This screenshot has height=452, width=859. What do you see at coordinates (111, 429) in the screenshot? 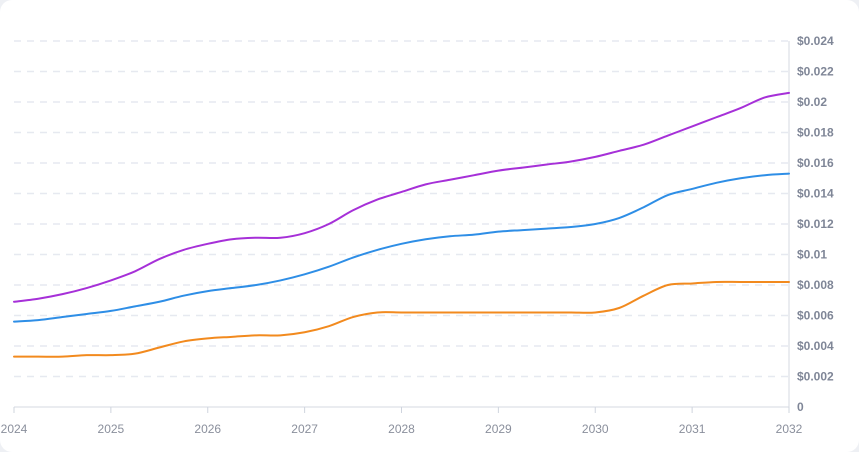
I see `x-tick-label: 2025` at bounding box center [111, 429].